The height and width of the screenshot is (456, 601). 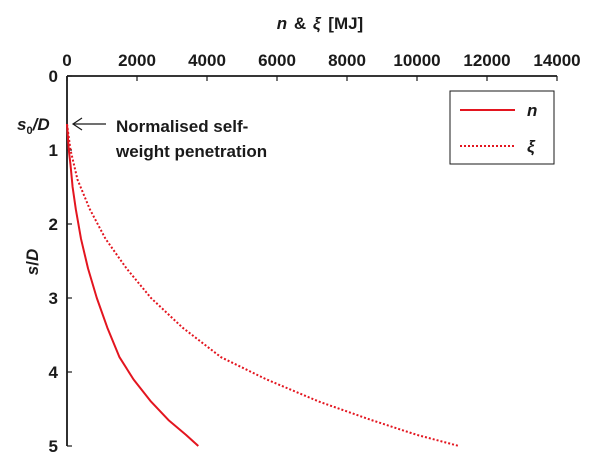 I want to click on s0-marker-sub: 0, so click(x=29, y=131).